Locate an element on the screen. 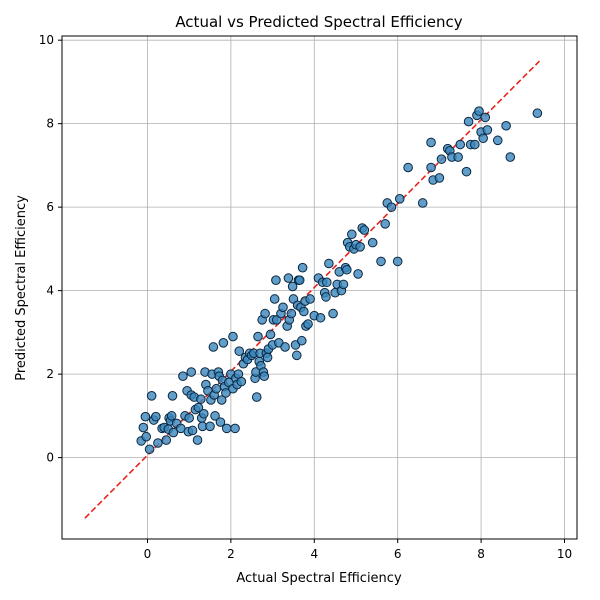 The height and width of the screenshot is (600, 600). x-axis-label: Actual Spectral Efficiency is located at coordinates (319, 578).